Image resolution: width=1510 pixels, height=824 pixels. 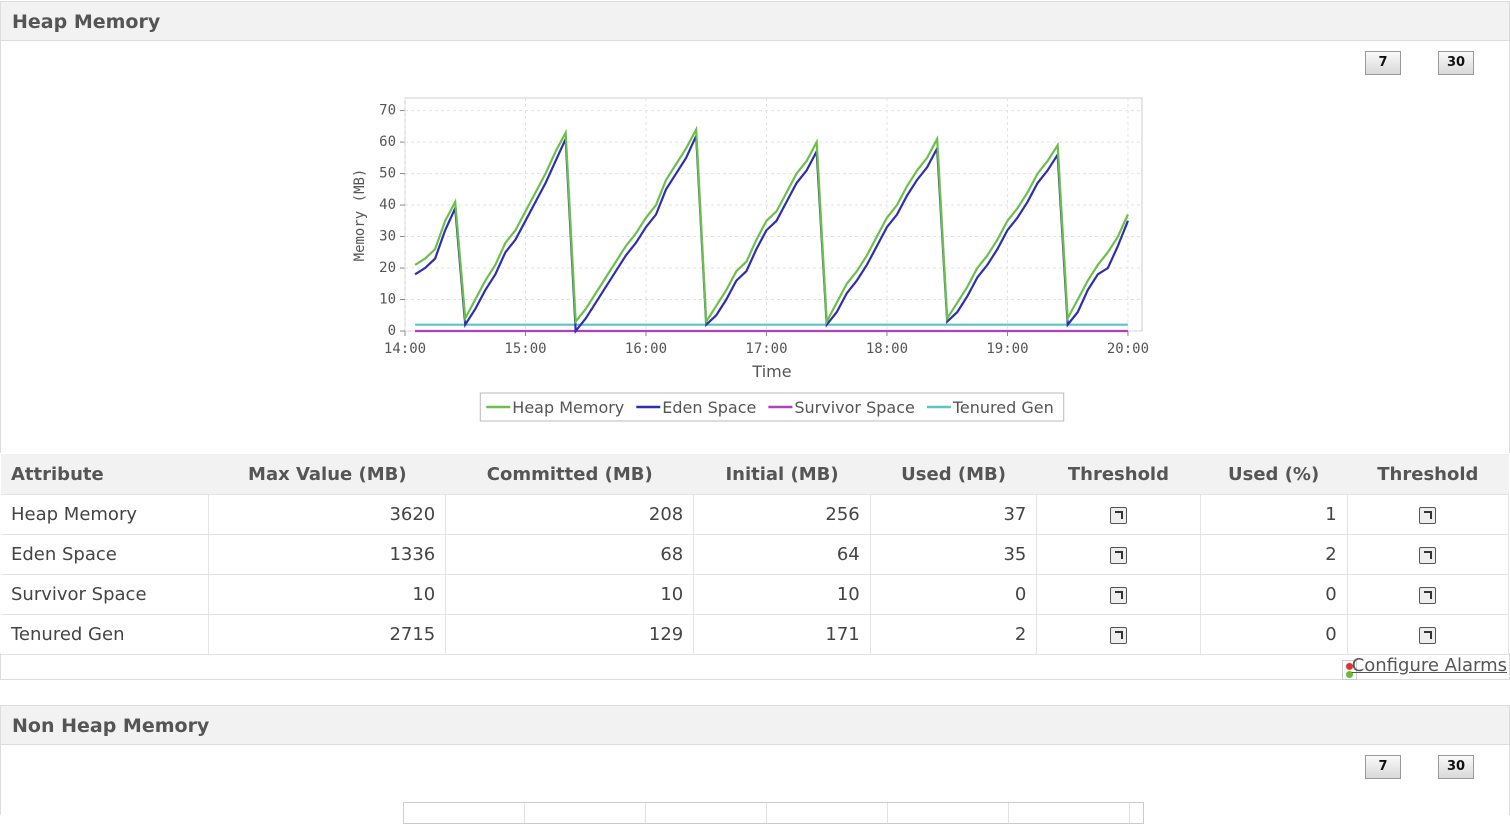 What do you see at coordinates (569, 474) in the screenshot?
I see `column-header: Committed (MB)` at bounding box center [569, 474].